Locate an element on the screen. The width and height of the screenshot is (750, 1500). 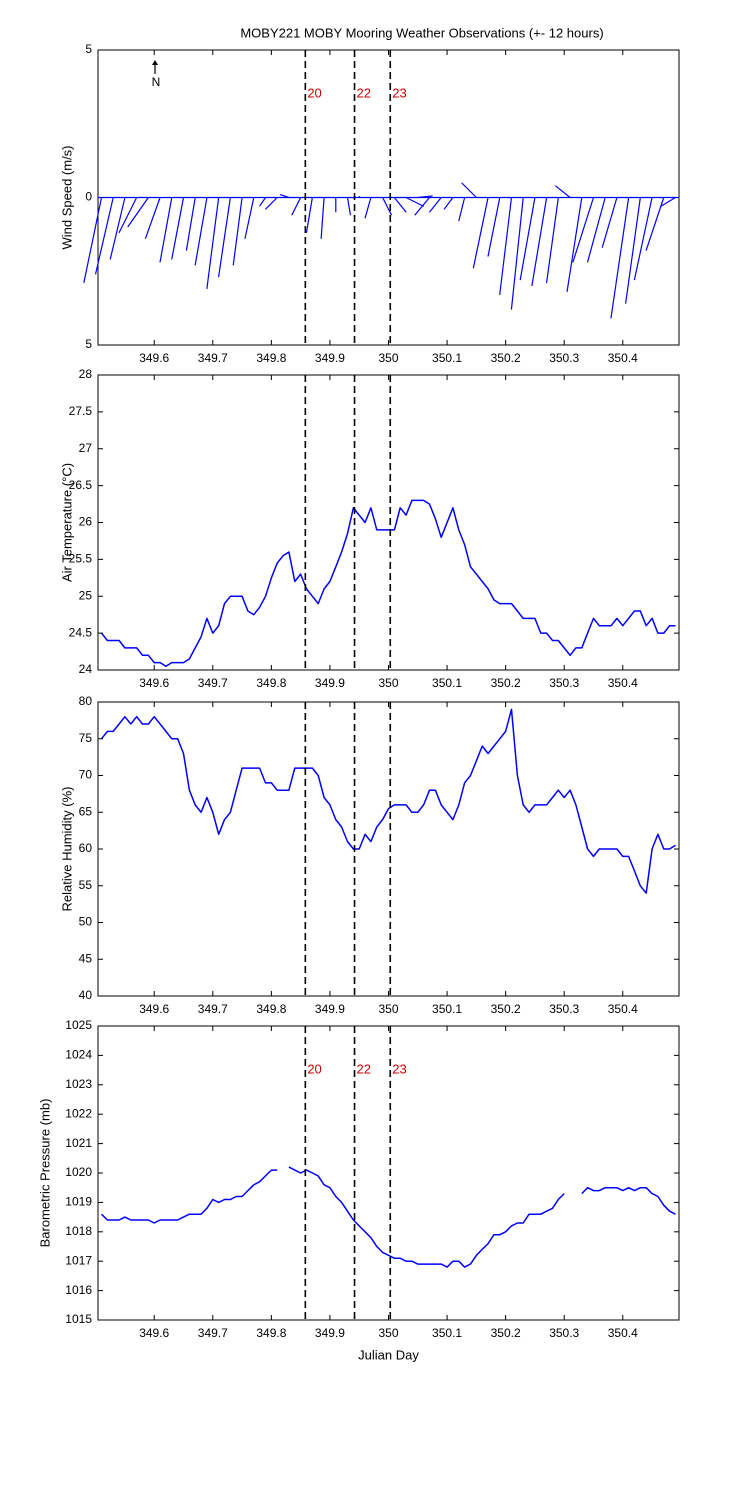
y-tick-label: 1021 is located at coordinates (78, 1143).